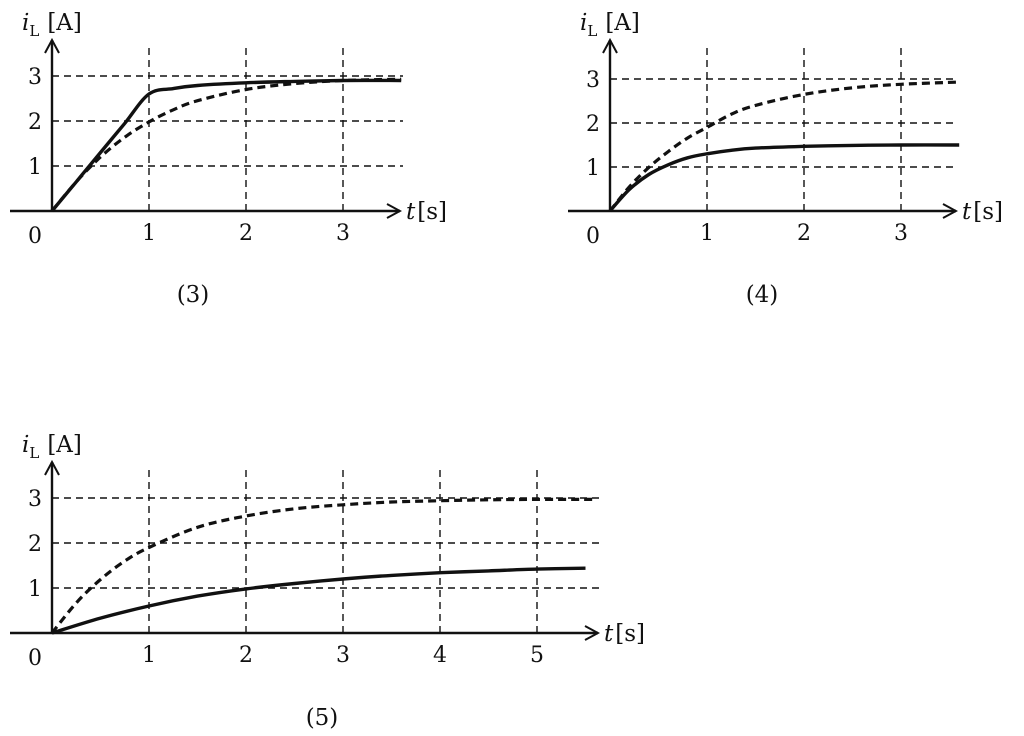  I want to click on chart-caption: (3), so click(193, 295).